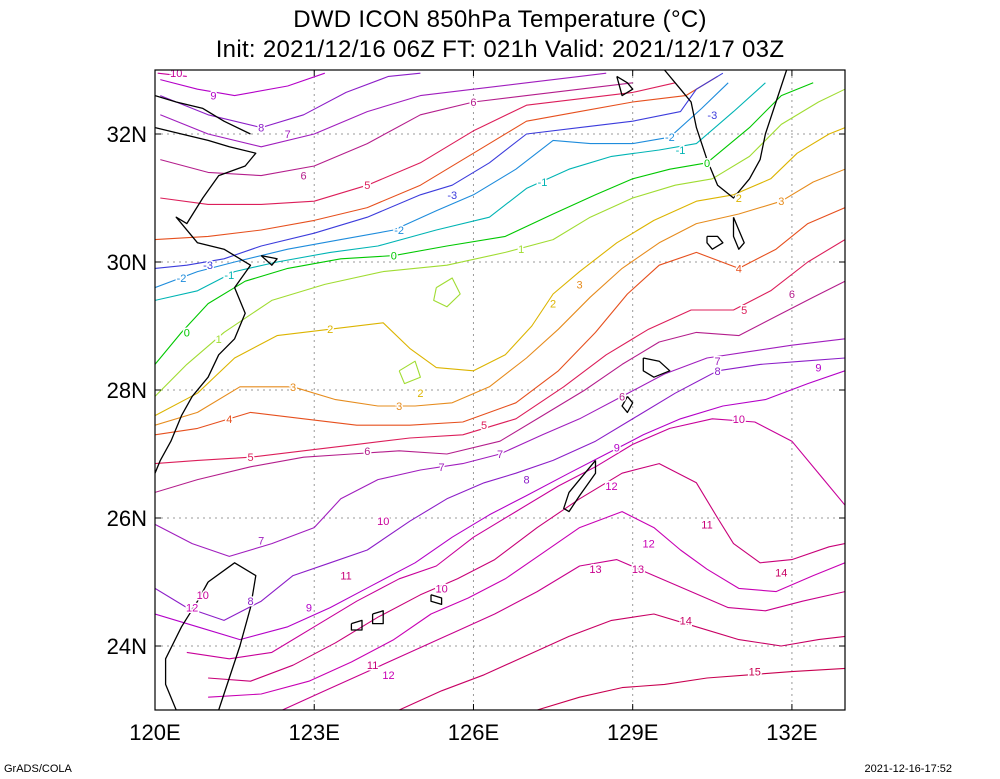 The height and width of the screenshot is (779, 1000). I want to click on lon-tick-label: 126E, so click(473, 732).